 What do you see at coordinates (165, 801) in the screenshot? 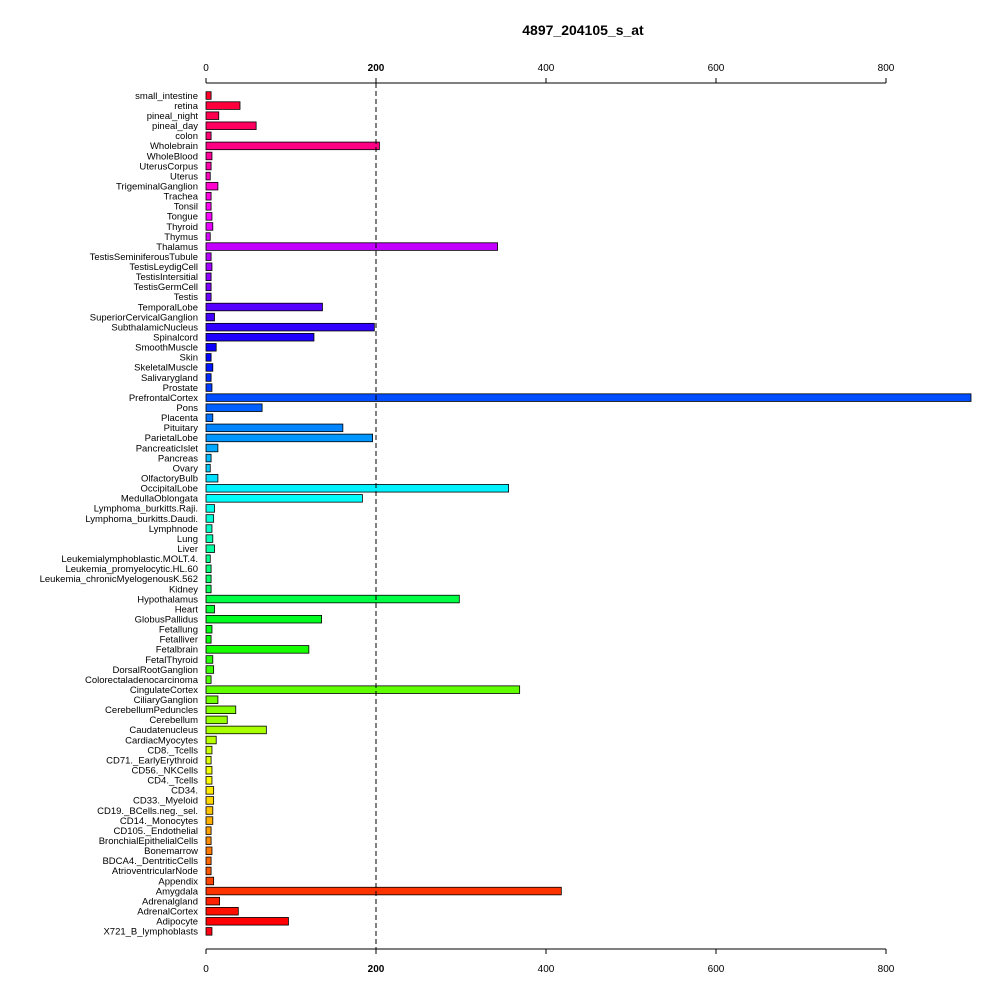
I see `category-label: CD33._Myeloid` at bounding box center [165, 801].